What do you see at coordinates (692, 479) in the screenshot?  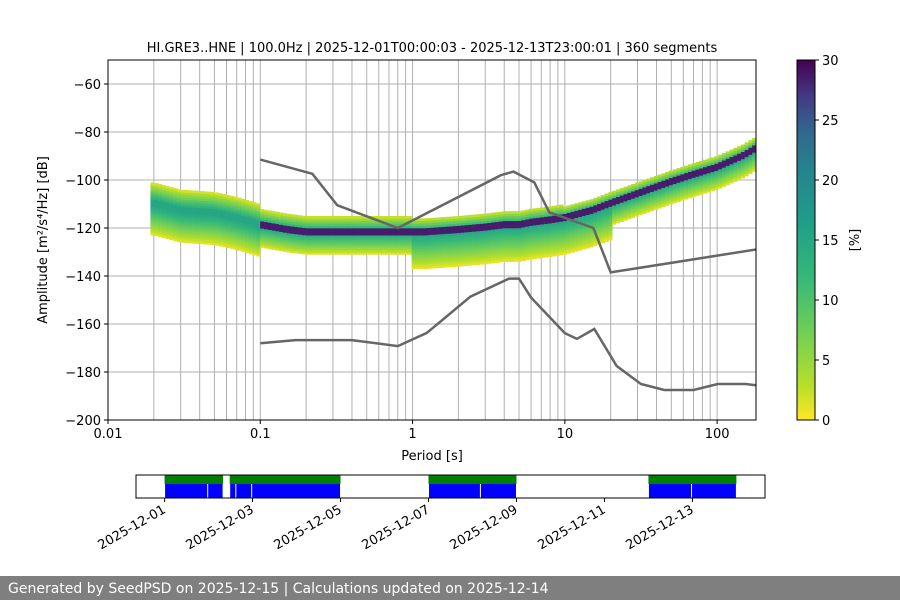 I see `processed-segment-bar` at bounding box center [692, 479].